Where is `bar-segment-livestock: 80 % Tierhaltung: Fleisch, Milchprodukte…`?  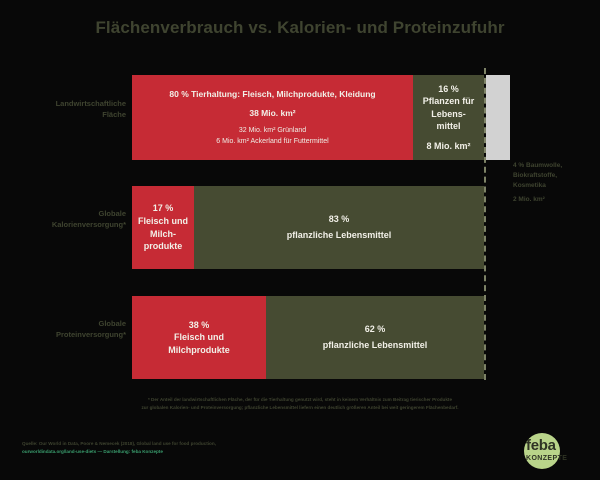 bar-segment-livestock: 80 % Tierhaltung: Fleisch, Milchprodukte… is located at coordinates (272, 117).